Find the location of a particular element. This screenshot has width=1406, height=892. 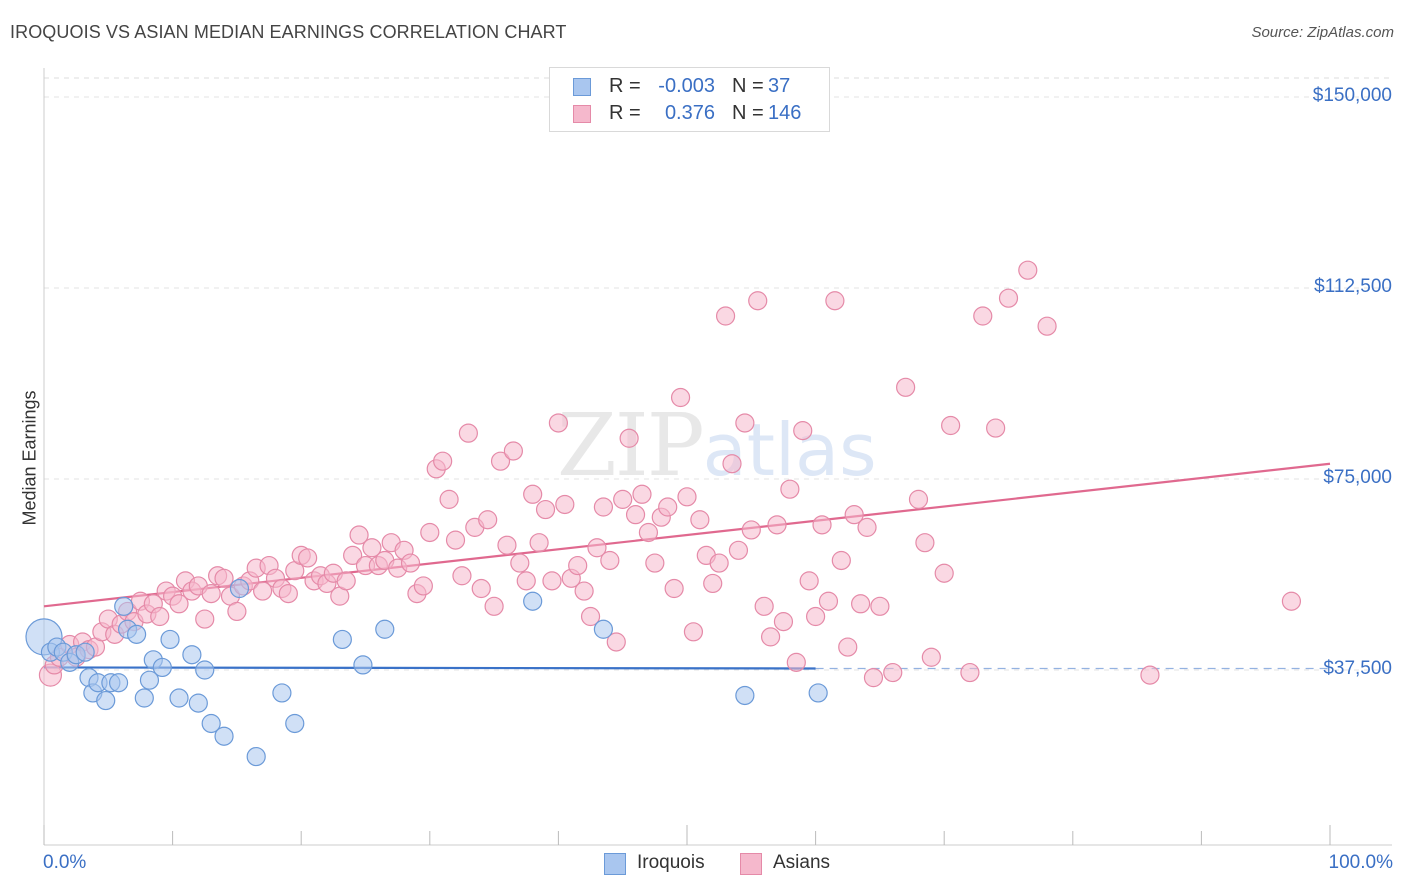

asians-legend-label: Asians is located at coordinates (802, 862).